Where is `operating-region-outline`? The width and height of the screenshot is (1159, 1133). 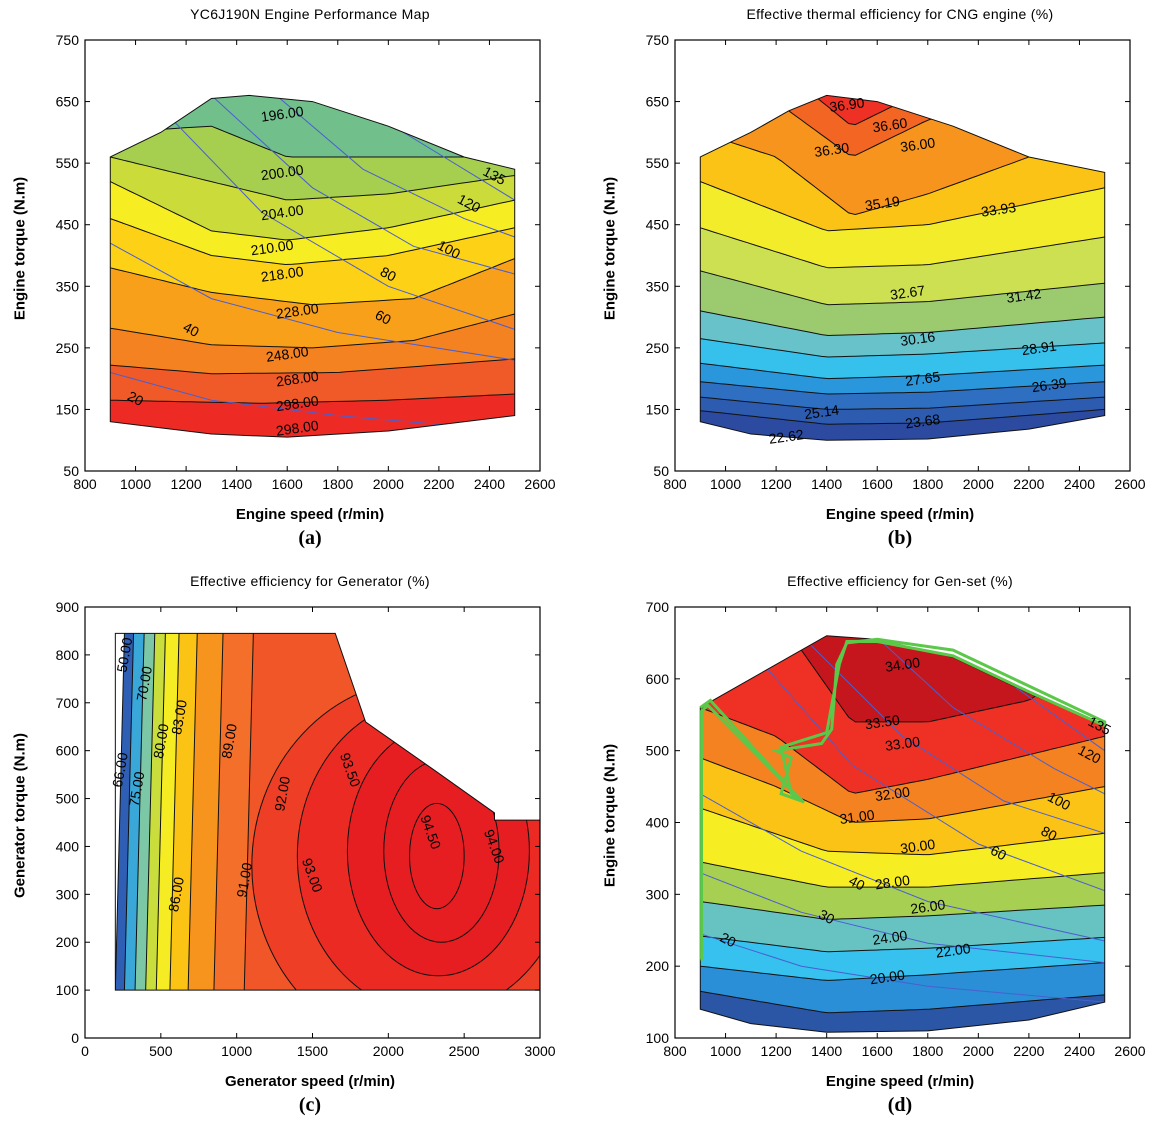
operating-region-outline is located at coordinates (903, 799).